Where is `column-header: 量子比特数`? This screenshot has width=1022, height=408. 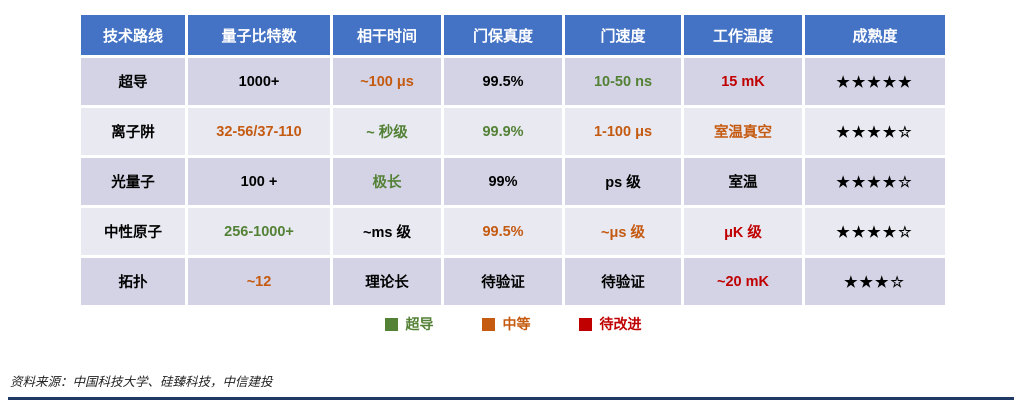 column-header: 量子比特数 is located at coordinates (259, 35).